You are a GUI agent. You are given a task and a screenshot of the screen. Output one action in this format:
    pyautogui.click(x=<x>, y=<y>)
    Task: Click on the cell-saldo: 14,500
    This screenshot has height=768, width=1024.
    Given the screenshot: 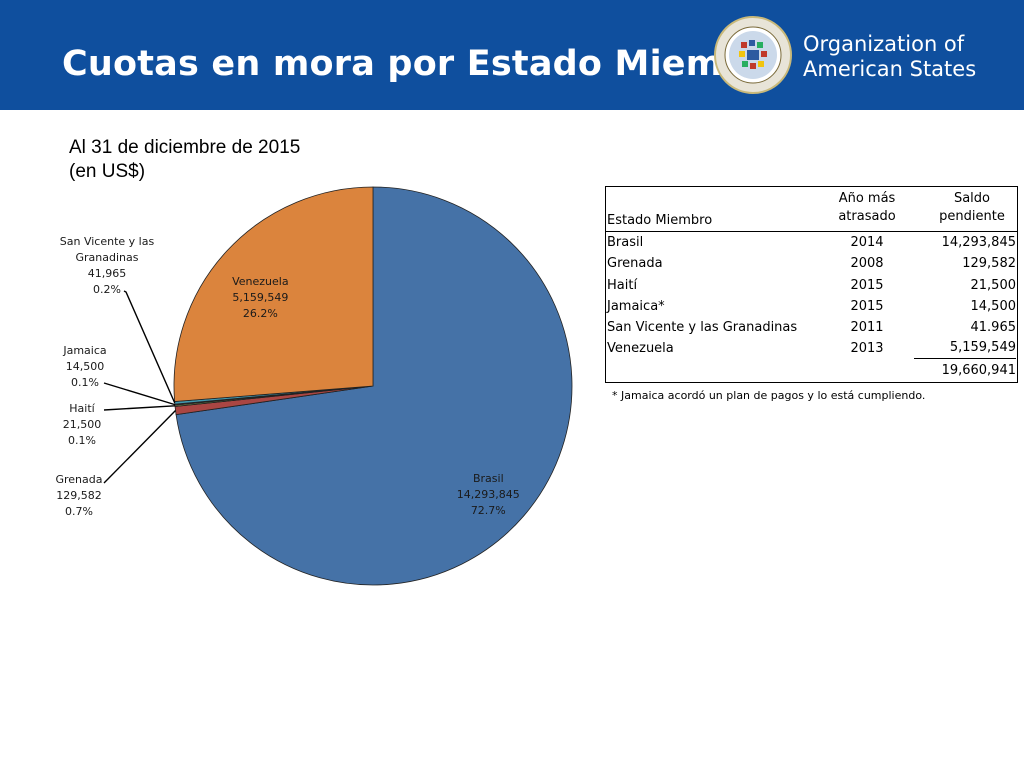 What is the action you would take?
    pyautogui.click(x=993, y=306)
    